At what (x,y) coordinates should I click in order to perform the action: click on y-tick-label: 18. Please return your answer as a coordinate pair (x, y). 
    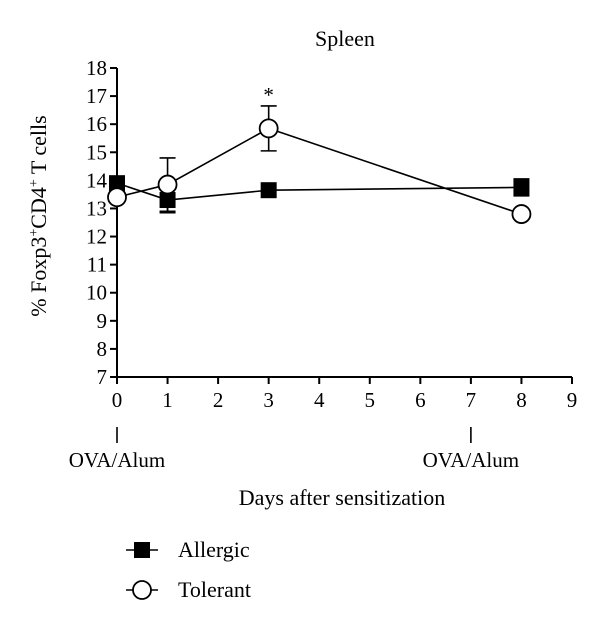
    Looking at the image, I should click on (96, 68).